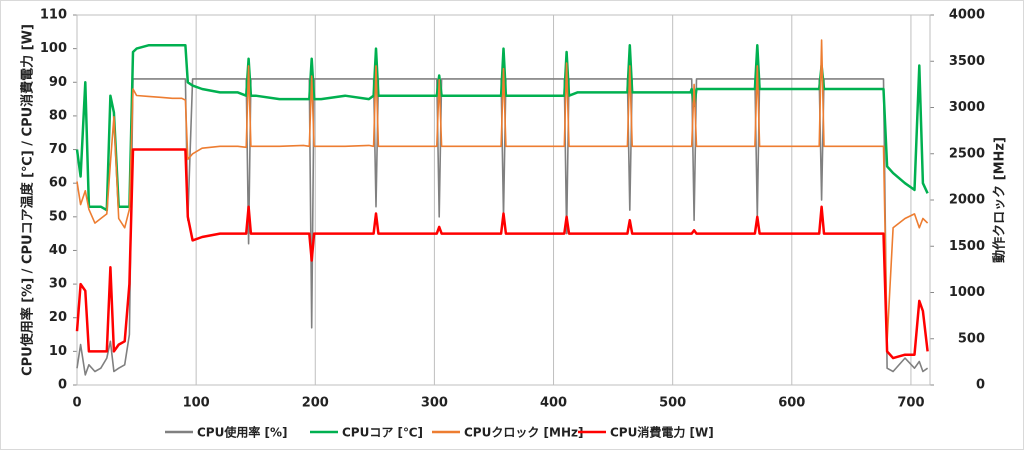  Describe the element at coordinates (58, 351) in the screenshot. I see `y-tick-label: 10` at that location.